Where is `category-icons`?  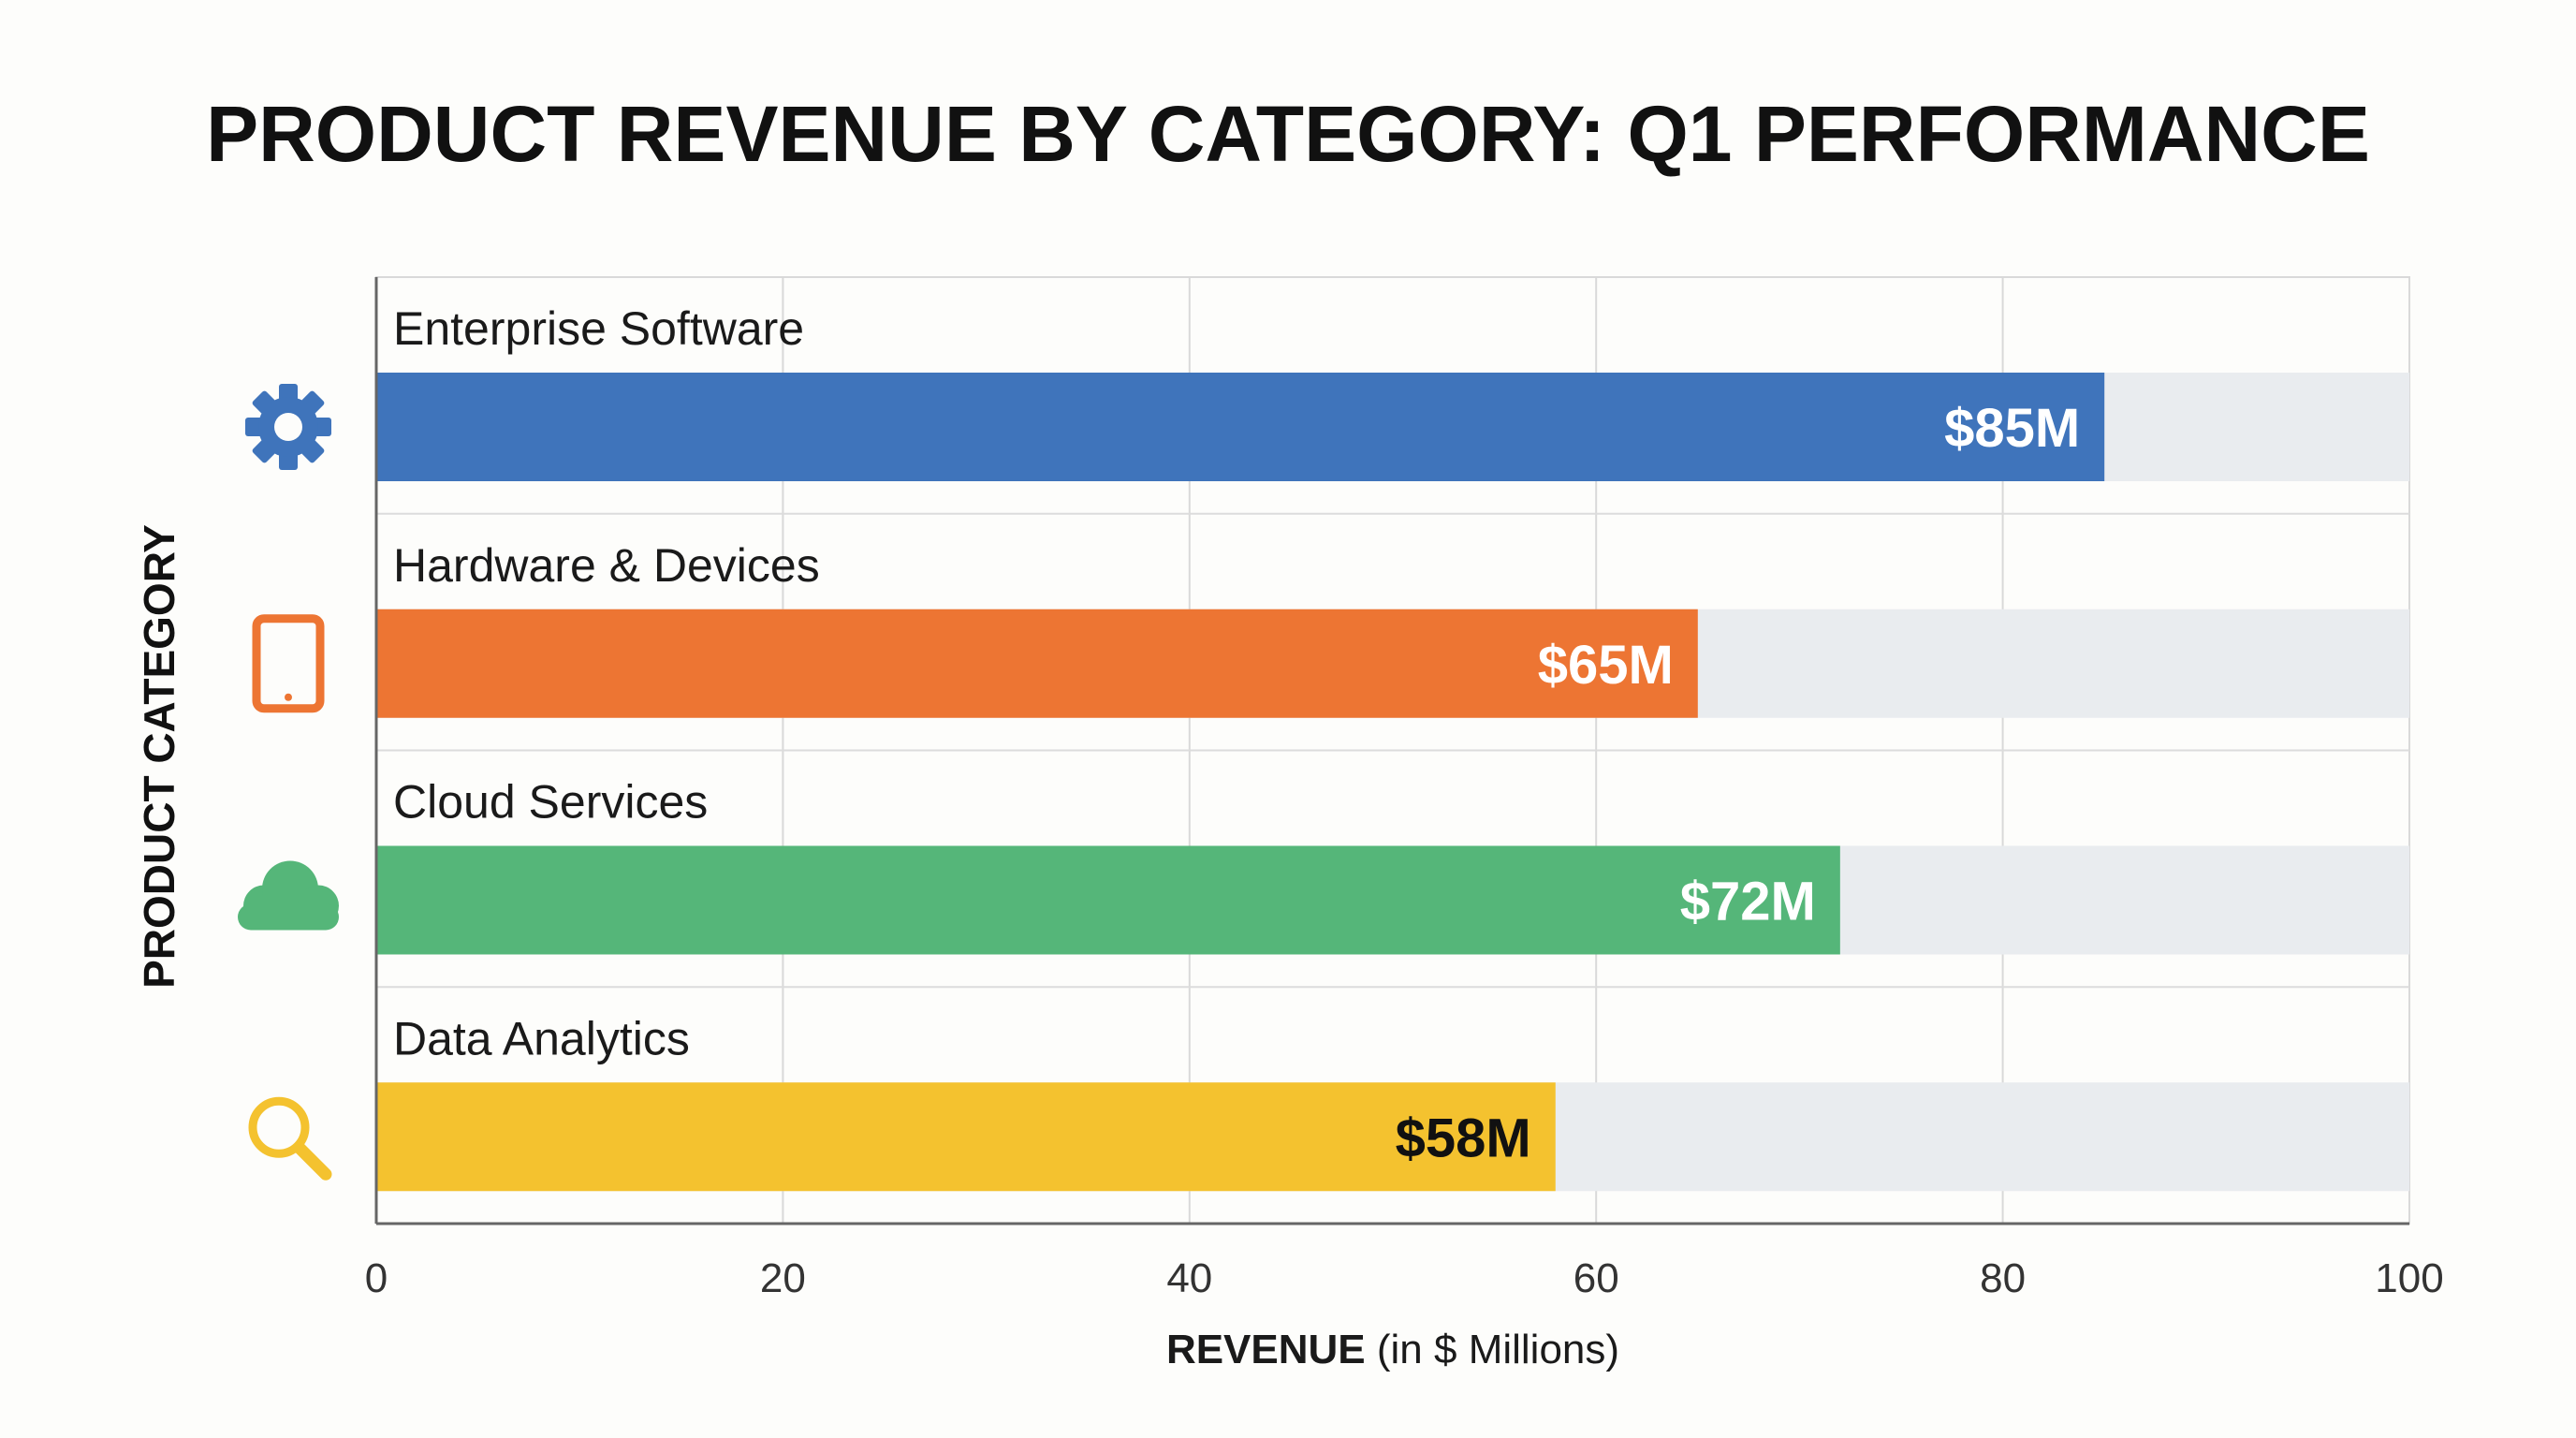 category-icons is located at coordinates (288, 782).